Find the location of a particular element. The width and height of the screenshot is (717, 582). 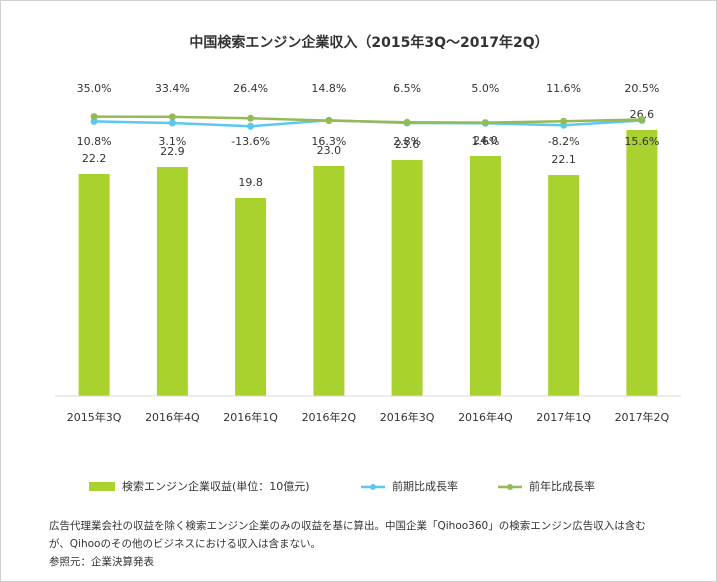

x-tick-label-5: 2016年4Q is located at coordinates (485, 417).